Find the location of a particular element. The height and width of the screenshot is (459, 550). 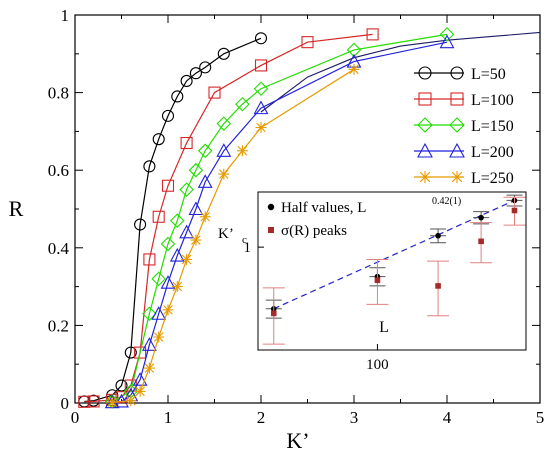

x-tick-label: 4 is located at coordinates (447, 417).